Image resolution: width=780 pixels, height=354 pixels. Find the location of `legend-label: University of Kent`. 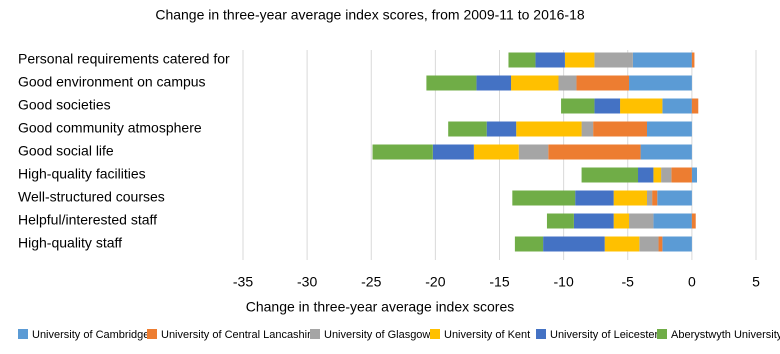

legend-label: University of Kent is located at coordinates (487, 335).